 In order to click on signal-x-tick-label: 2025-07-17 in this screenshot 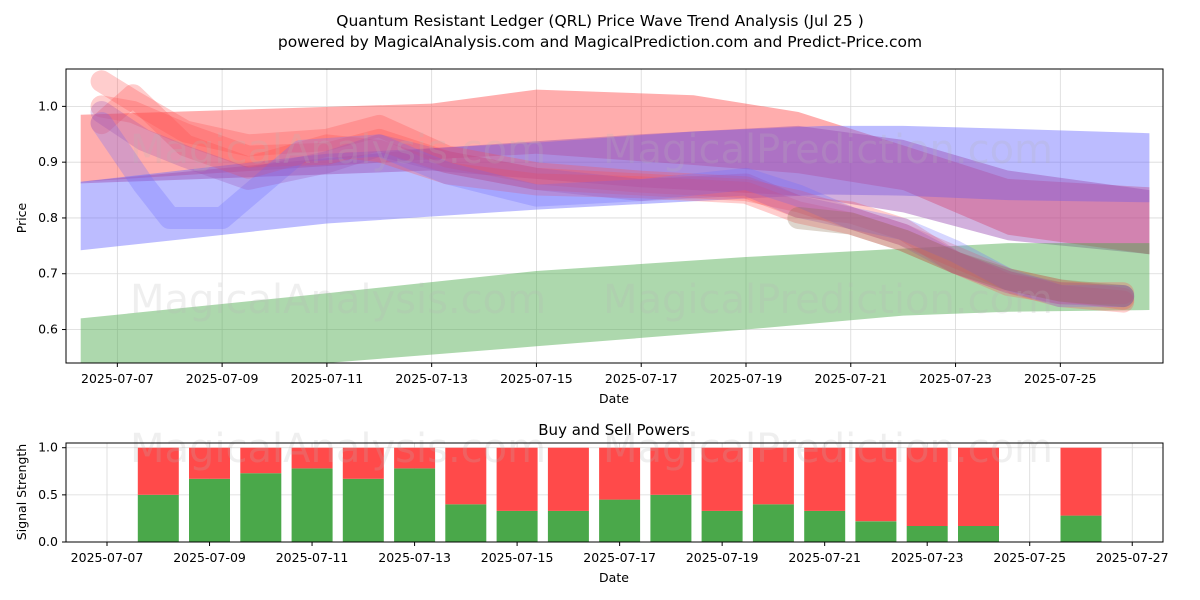, I will do `click(619, 557)`.